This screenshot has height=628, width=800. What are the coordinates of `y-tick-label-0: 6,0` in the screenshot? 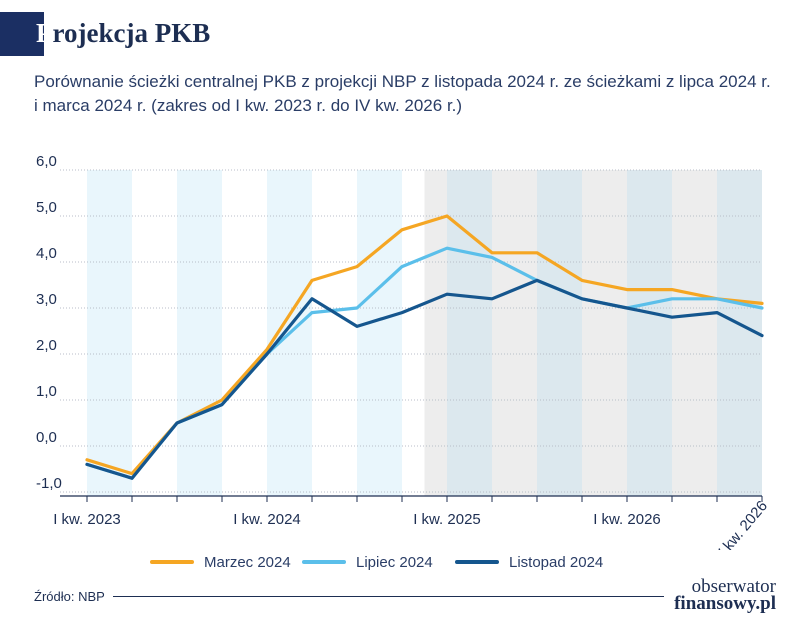 It's located at (46, 161).